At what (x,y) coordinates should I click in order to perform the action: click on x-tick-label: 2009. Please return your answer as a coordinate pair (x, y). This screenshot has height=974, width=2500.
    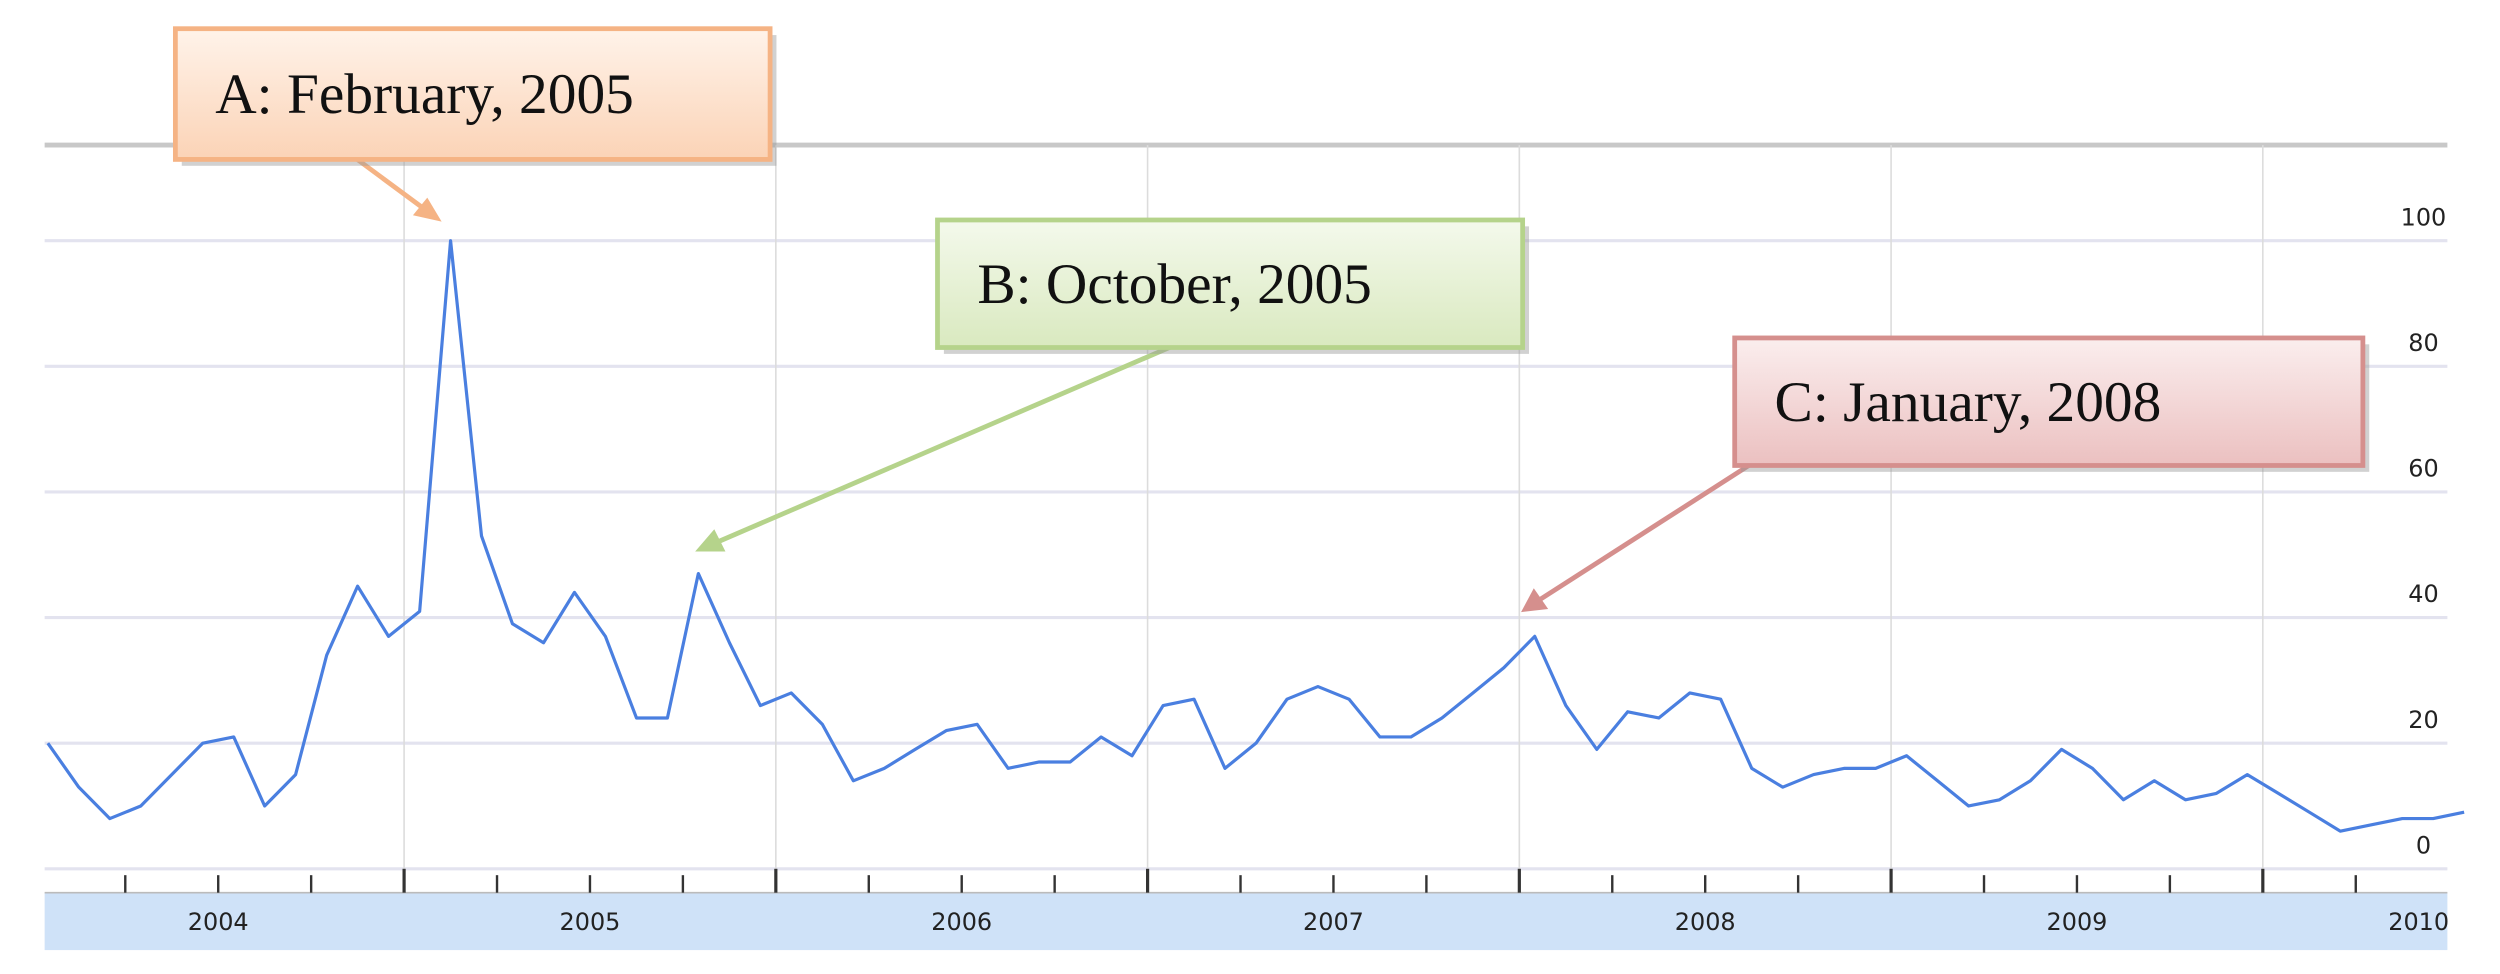
    Looking at the image, I should click on (2077, 922).